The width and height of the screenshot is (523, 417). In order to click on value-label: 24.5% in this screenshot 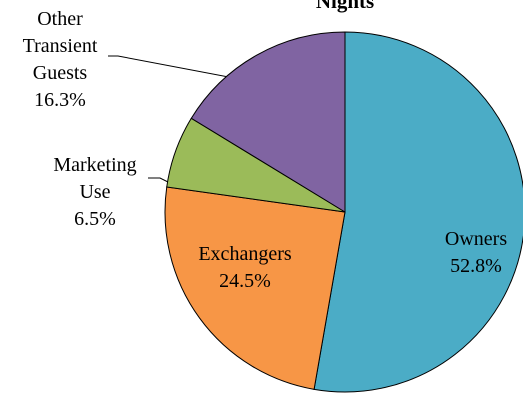, I will do `click(245, 281)`.